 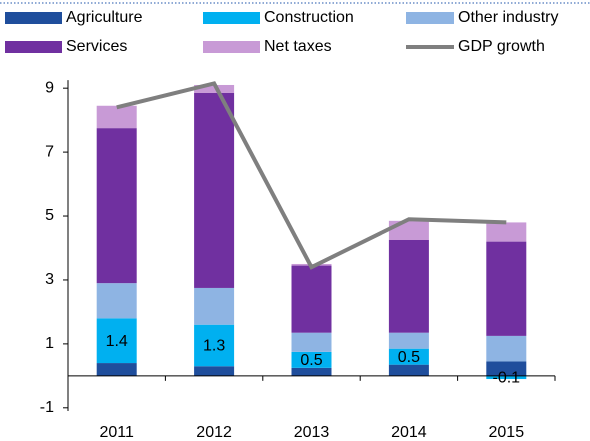 I want to click on x-tick-label: 2011, so click(x=116, y=432).